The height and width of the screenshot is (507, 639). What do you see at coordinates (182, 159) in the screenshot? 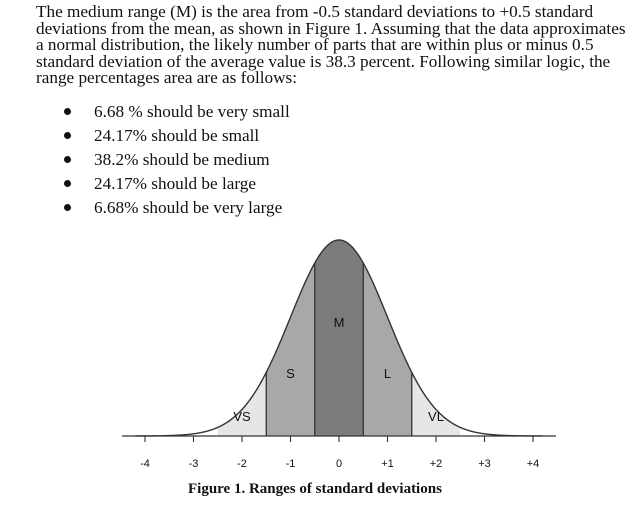
I see `list-item-text: 38.2% should be medium` at bounding box center [182, 159].